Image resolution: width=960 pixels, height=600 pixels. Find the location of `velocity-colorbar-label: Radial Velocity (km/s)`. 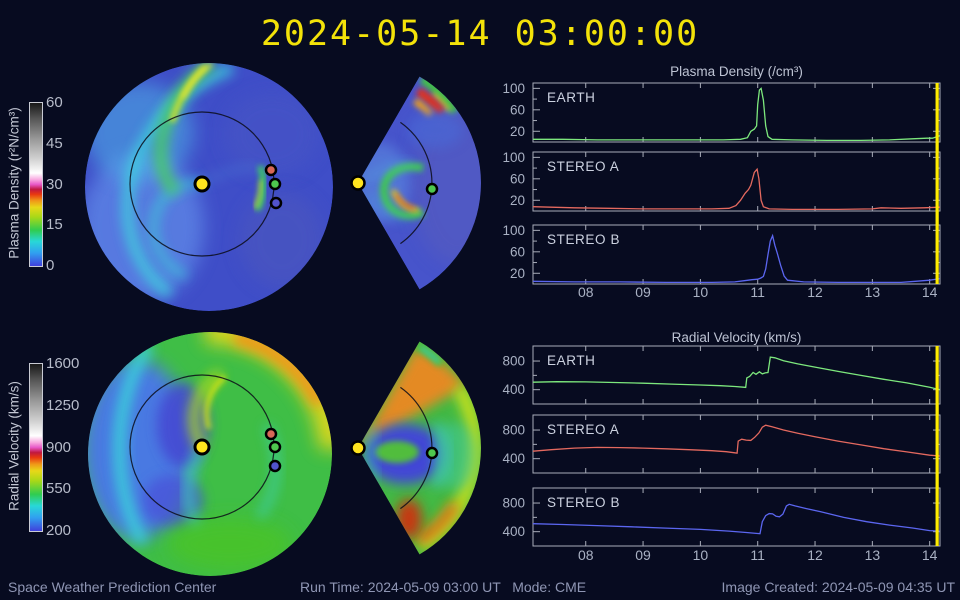

velocity-colorbar-label: Radial Velocity (km/s) is located at coordinates (14, 446).